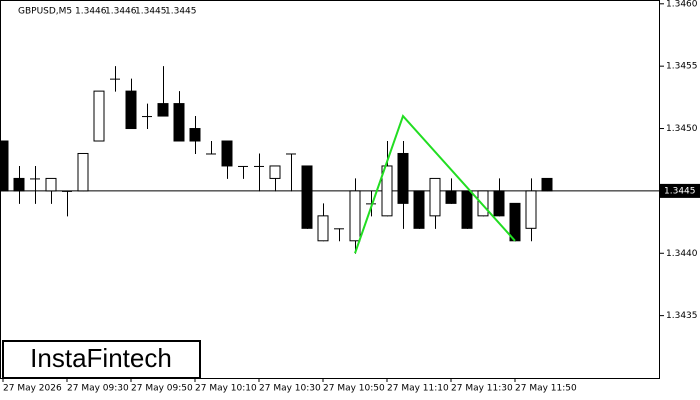 The width and height of the screenshot is (700, 400). What do you see at coordinates (32, 389) in the screenshot?
I see `x-tick-label: 27 May 2026` at bounding box center [32, 389].